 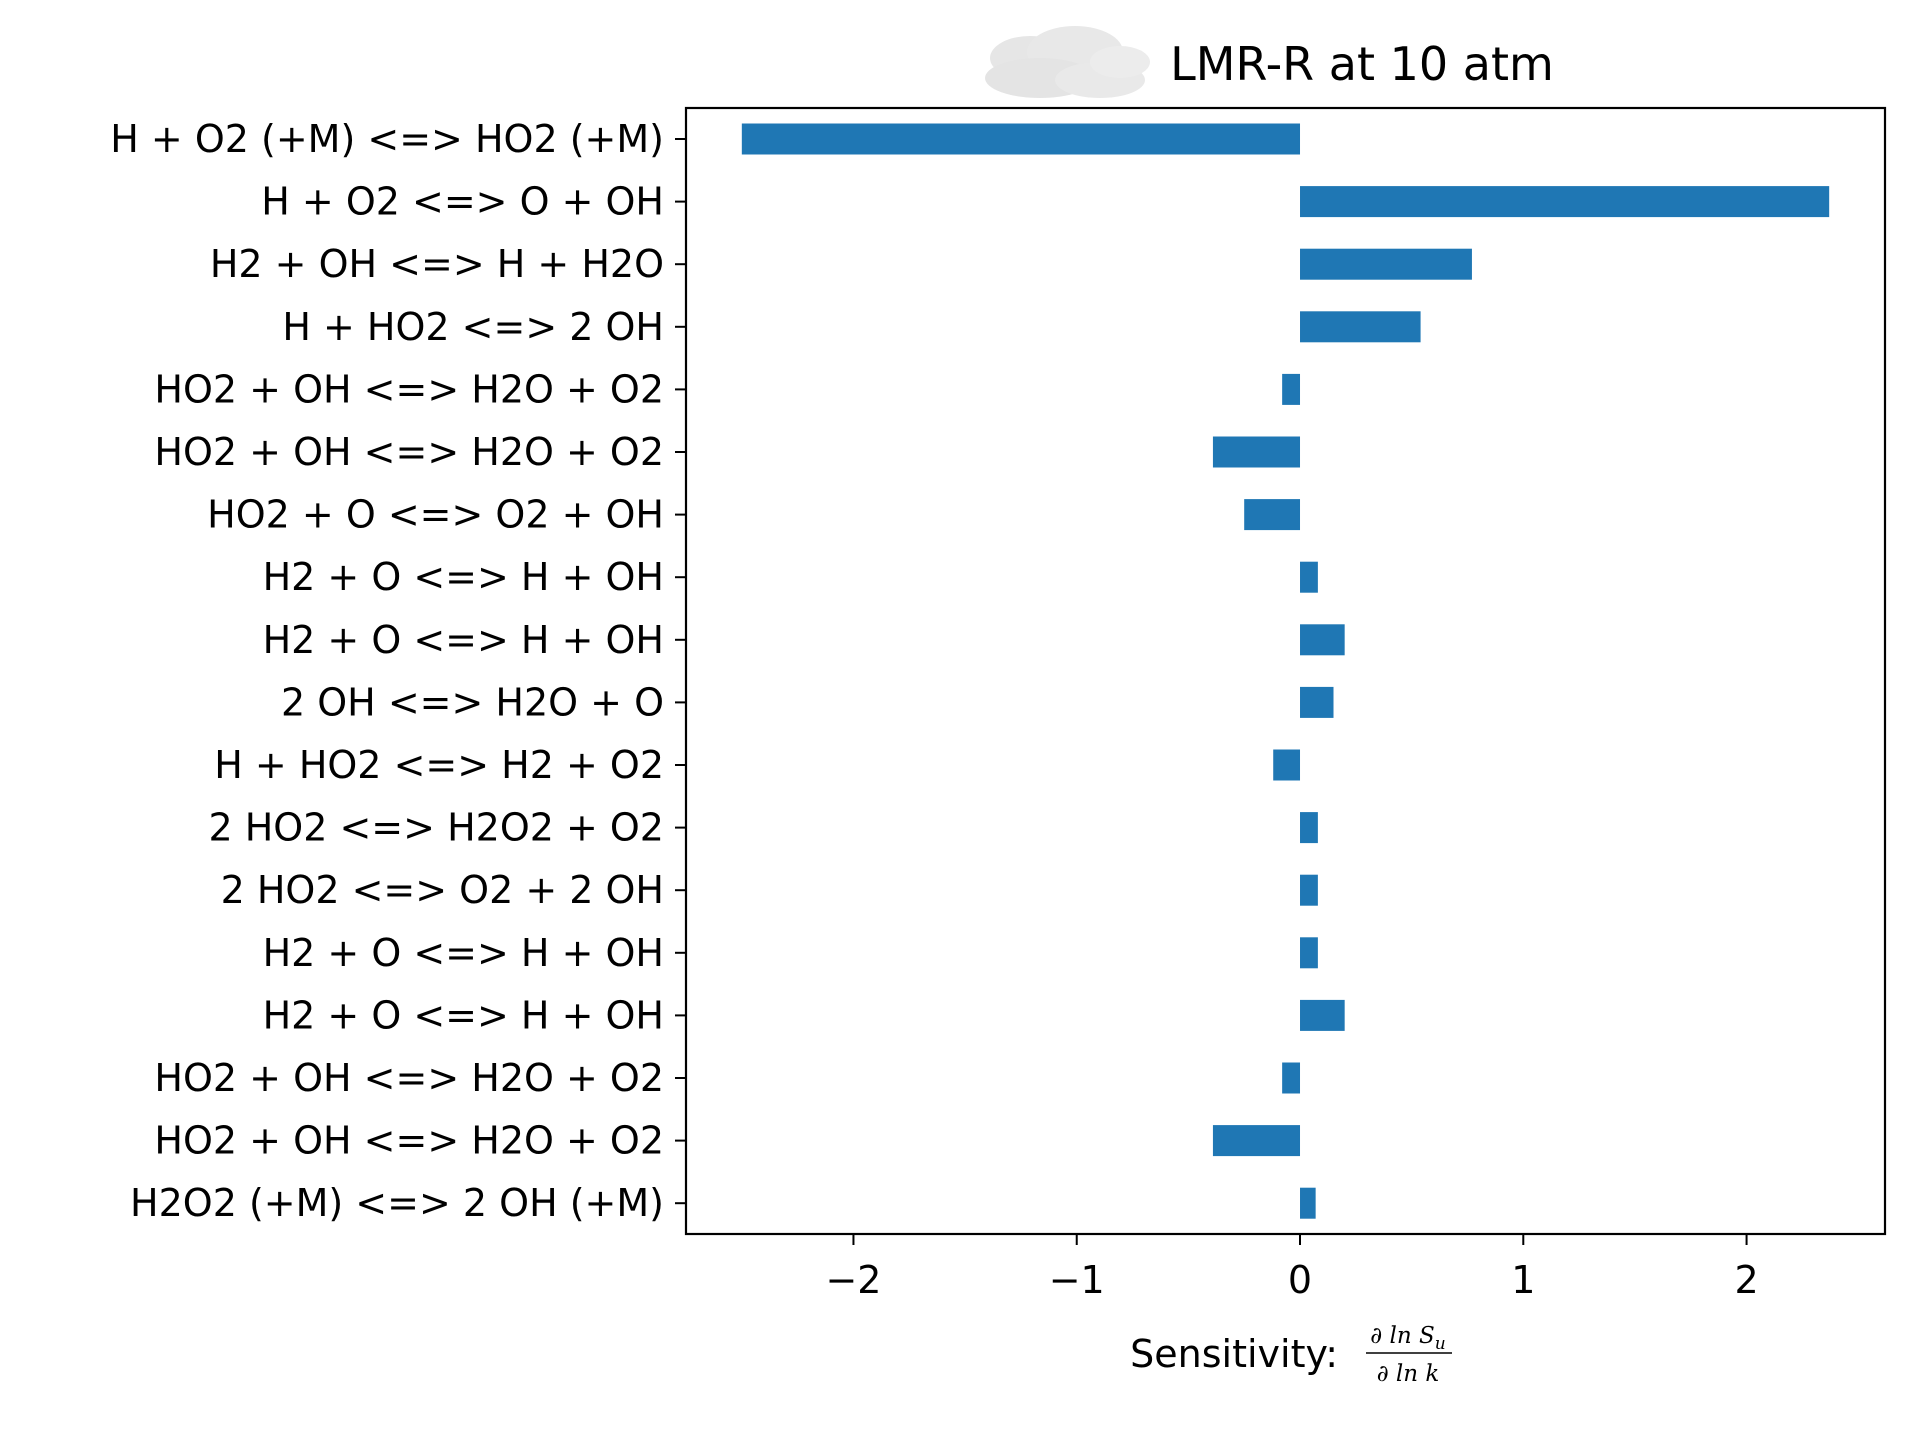 What do you see at coordinates (1440, 1344) in the screenshot?
I see `numerator-subscript: u` at bounding box center [1440, 1344].